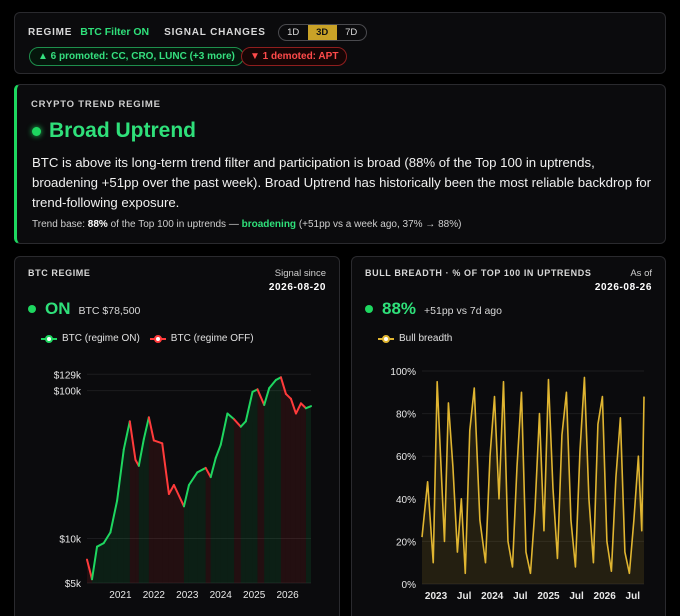  What do you see at coordinates (403, 372) in the screenshot?
I see `y-tick-label: 100%` at bounding box center [403, 372].